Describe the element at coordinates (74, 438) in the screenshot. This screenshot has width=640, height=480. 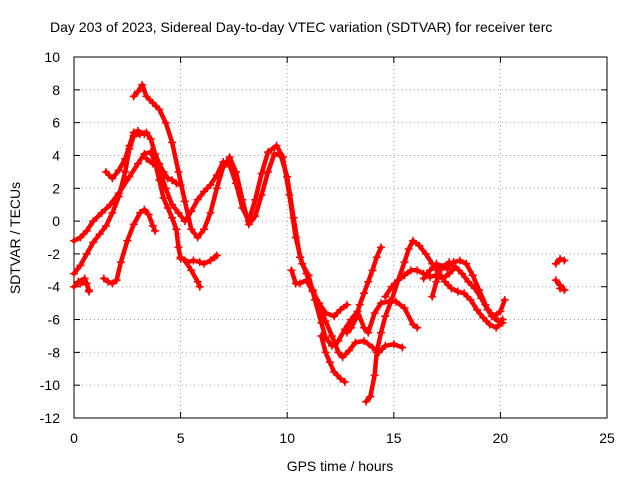
I see `x-tick-label: 0` at that location.